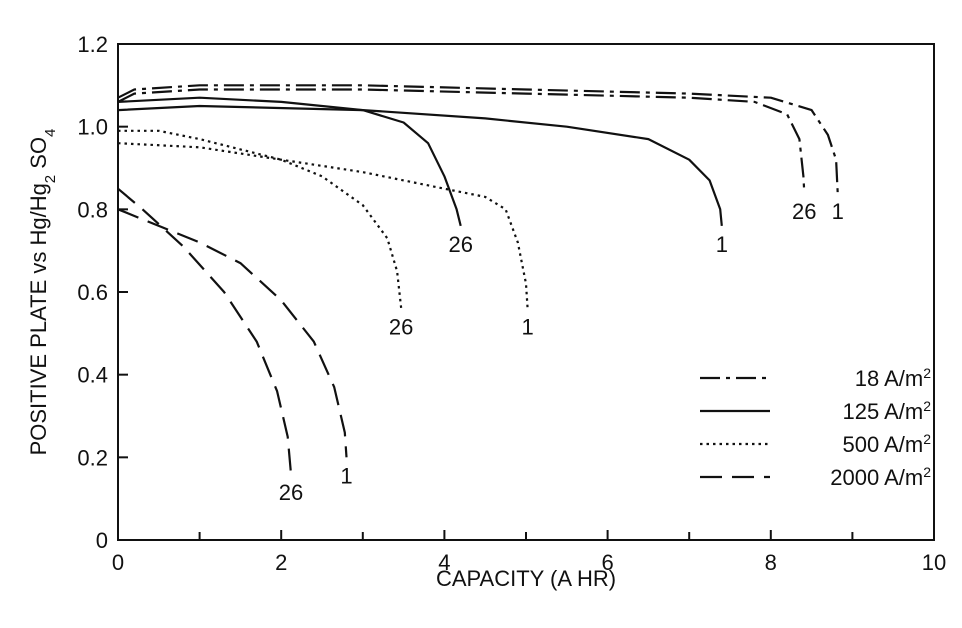 The width and height of the screenshot is (962, 628). Describe the element at coordinates (815, 427) in the screenshot. I see `legend: 18 A/m2 125 A/m2 500 A/m2 2000 A/m2` at that location.